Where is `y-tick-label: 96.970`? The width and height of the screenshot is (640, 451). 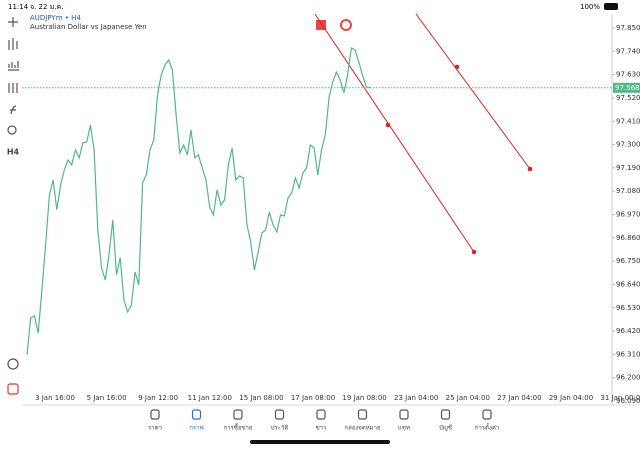 y-tick-label: 96.970 is located at coordinates (628, 215).